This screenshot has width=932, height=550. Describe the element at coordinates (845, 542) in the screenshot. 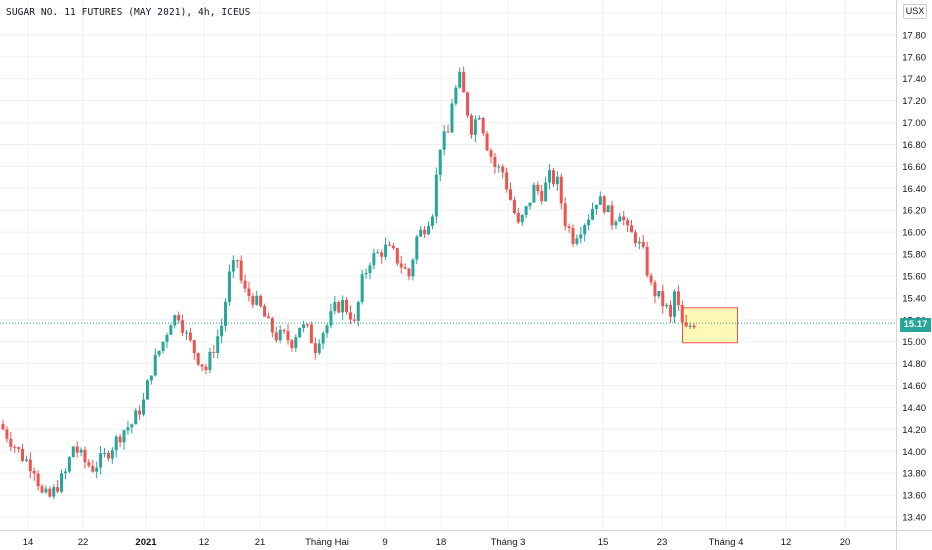

I see `time-tick-label: 20` at that location.